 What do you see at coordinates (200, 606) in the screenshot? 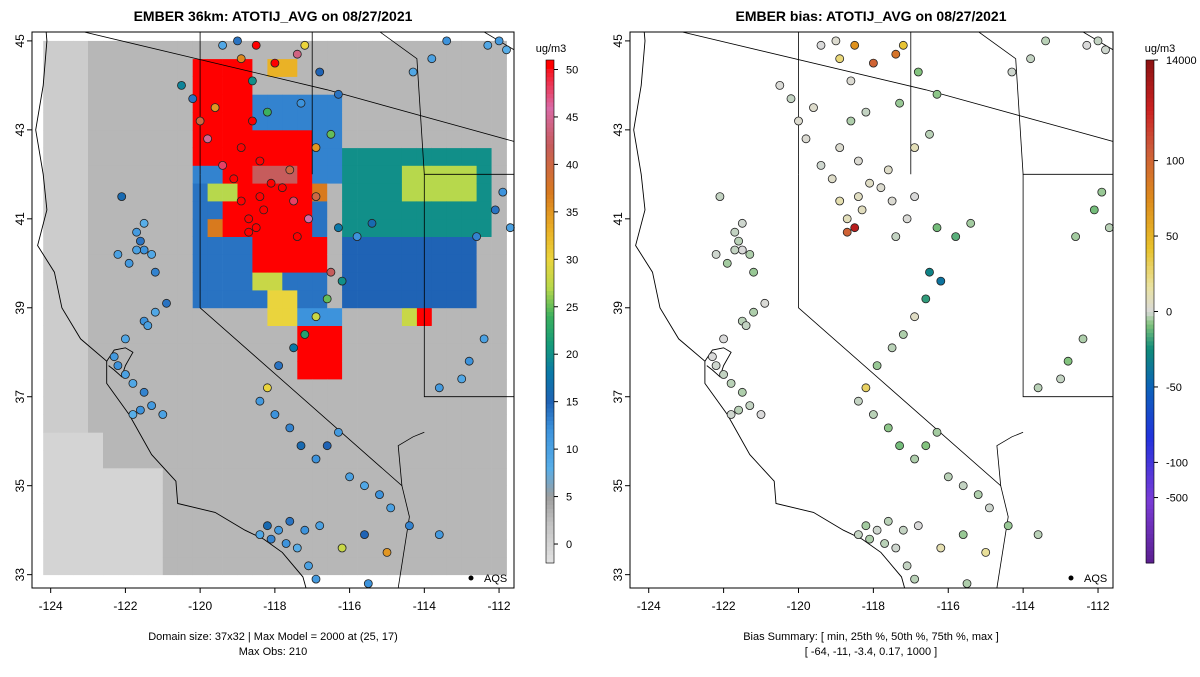
I see `x-tick-label: -120` at bounding box center [200, 606].